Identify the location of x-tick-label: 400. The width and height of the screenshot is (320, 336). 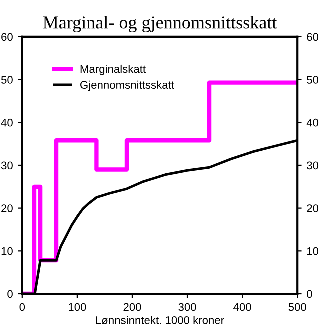
(243, 307).